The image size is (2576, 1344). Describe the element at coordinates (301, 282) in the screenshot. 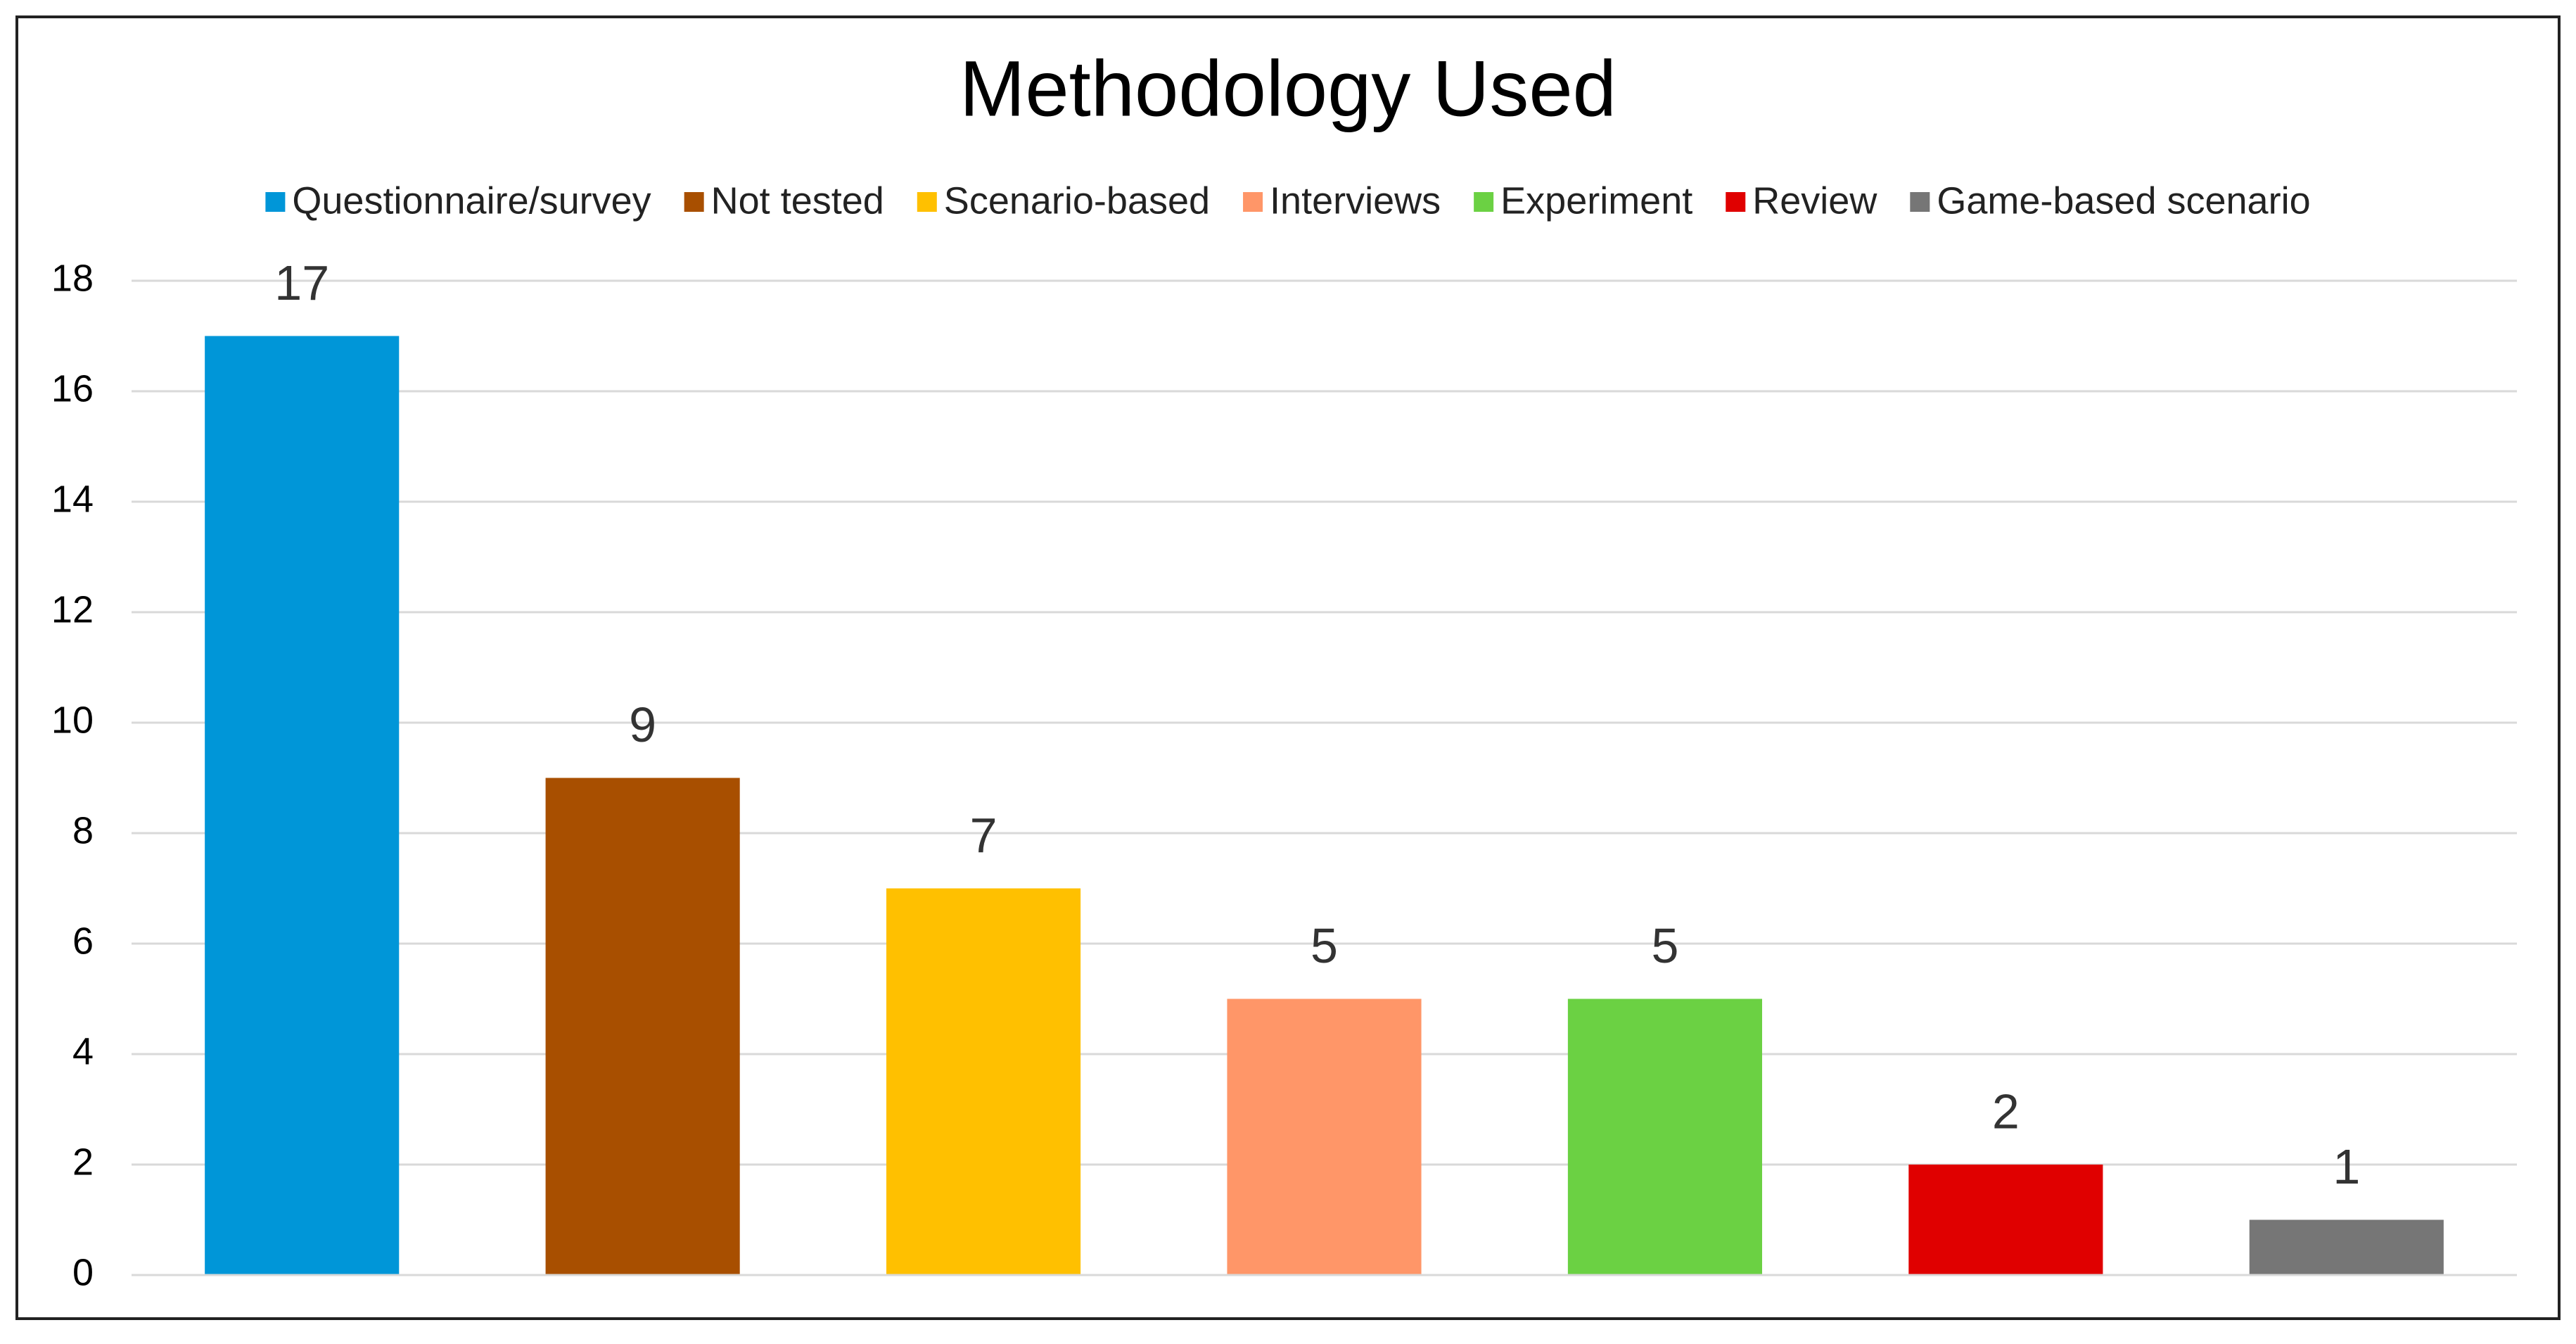

I see `data-label: 17` at that location.